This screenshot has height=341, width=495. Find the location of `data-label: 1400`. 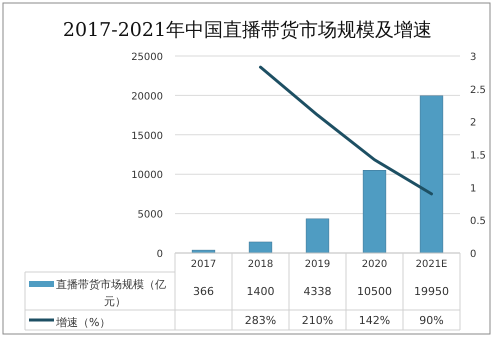

data-label: 1400 is located at coordinates (260, 291).